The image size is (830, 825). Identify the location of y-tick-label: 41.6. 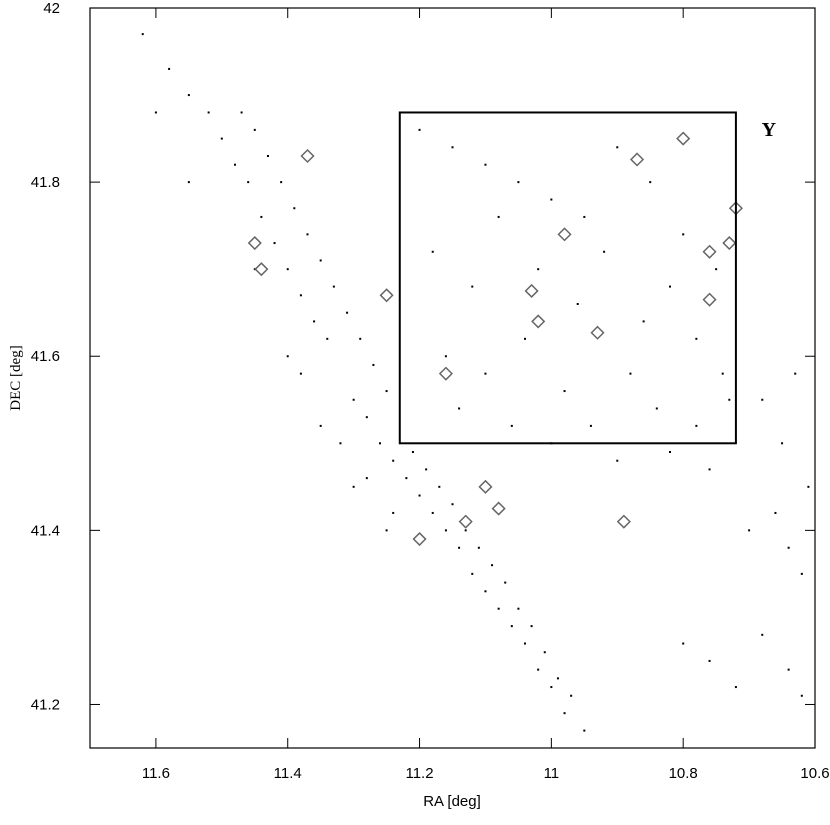
(45, 356).